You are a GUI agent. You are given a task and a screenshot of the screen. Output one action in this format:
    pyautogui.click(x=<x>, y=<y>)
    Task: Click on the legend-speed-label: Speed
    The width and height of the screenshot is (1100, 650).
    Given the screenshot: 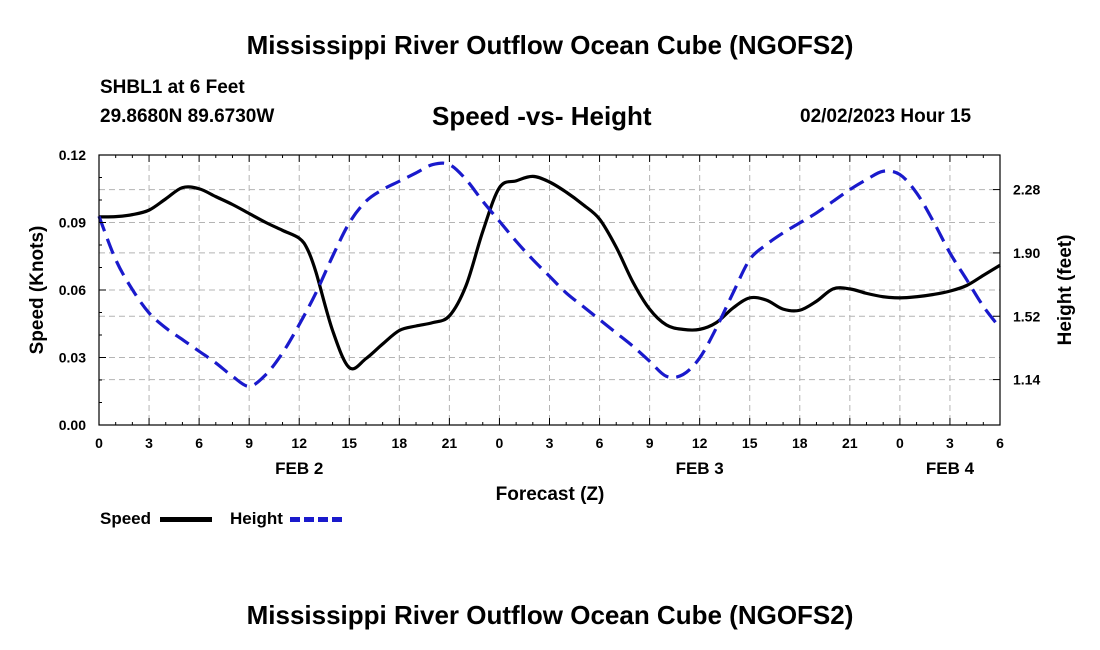 What is the action you would take?
    pyautogui.click(x=126, y=518)
    